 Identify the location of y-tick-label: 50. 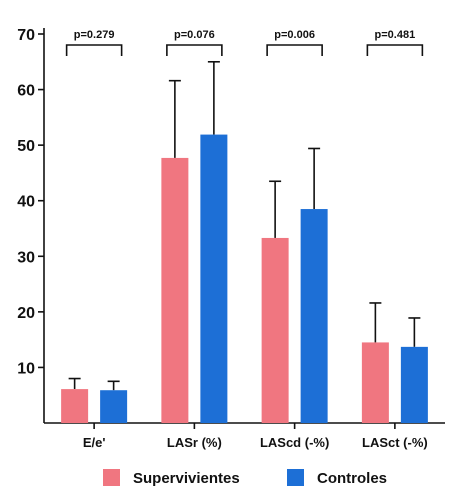
(26, 146).